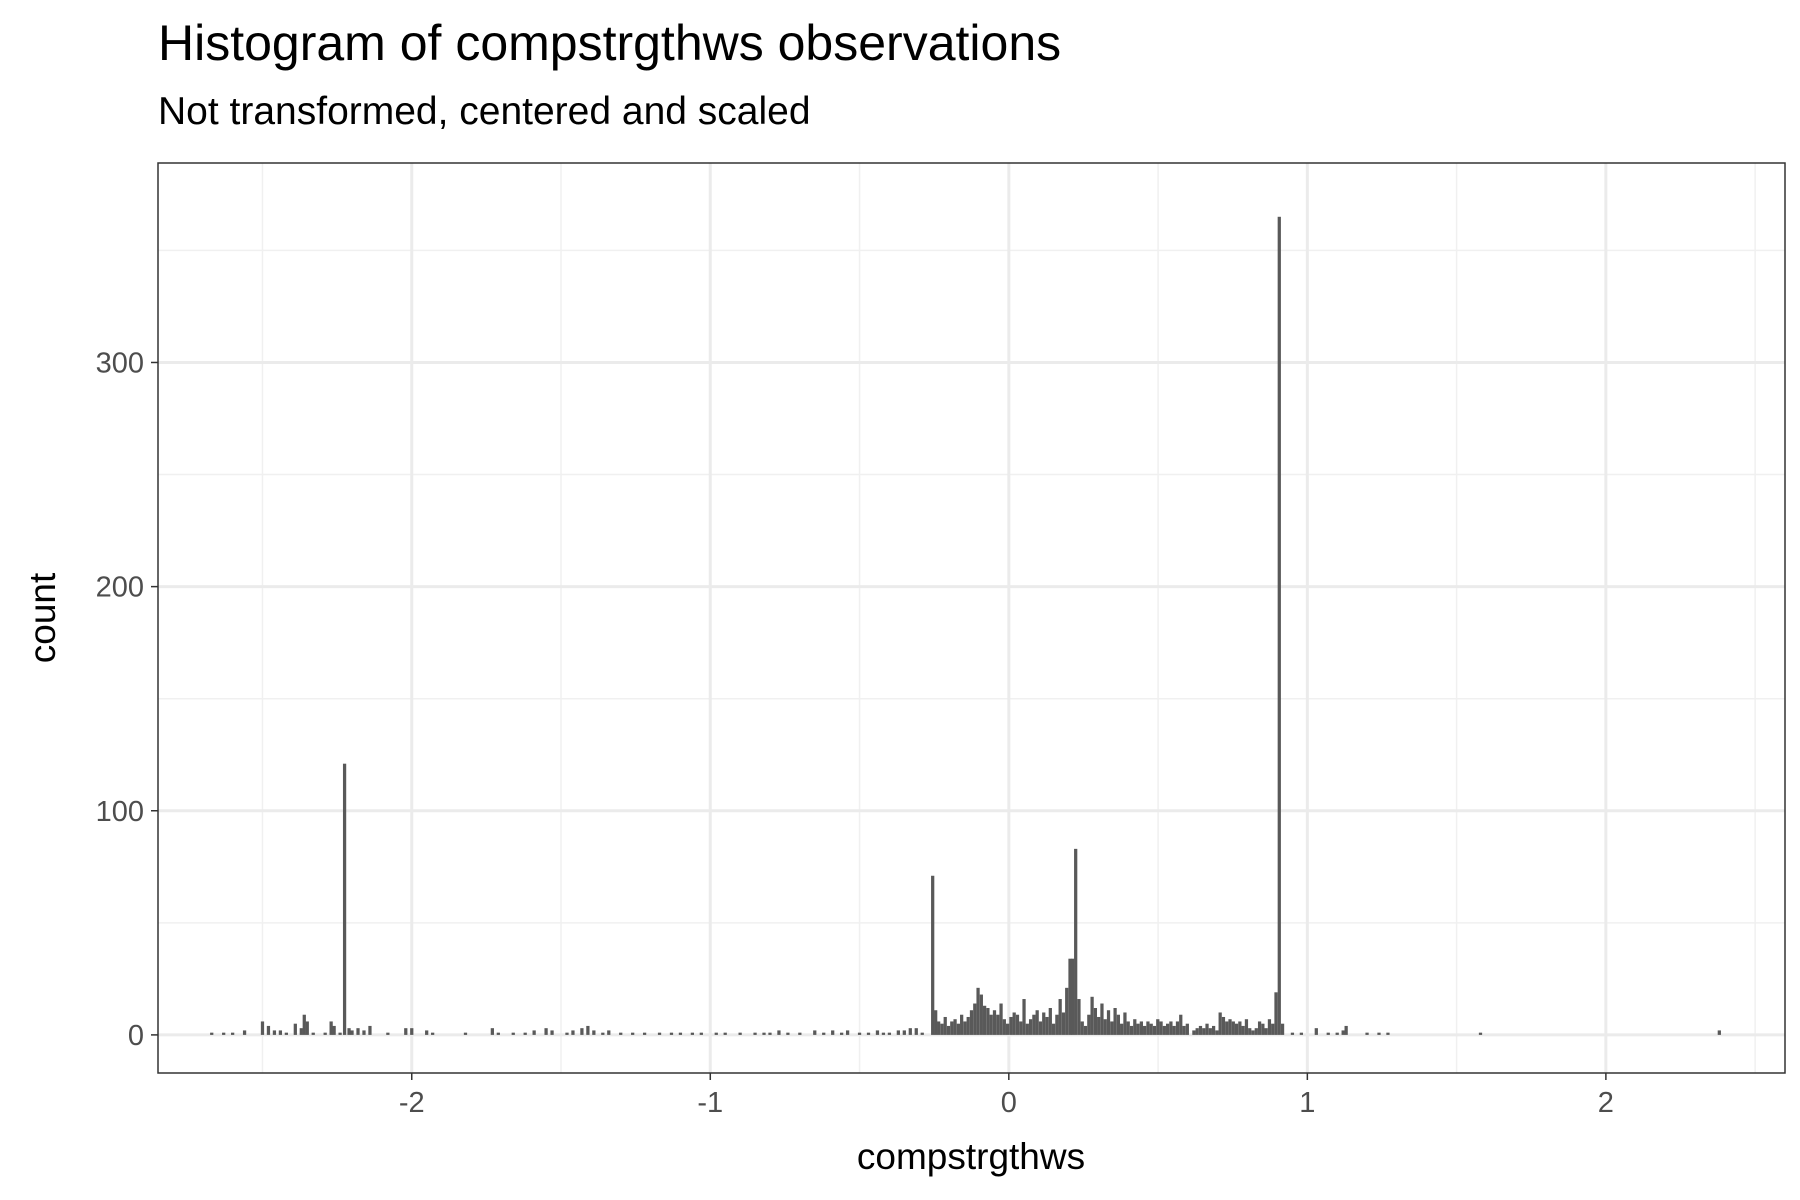 The height and width of the screenshot is (1200, 1800). What do you see at coordinates (1009, 1103) in the screenshot?
I see `x-tick-label: 0` at bounding box center [1009, 1103].